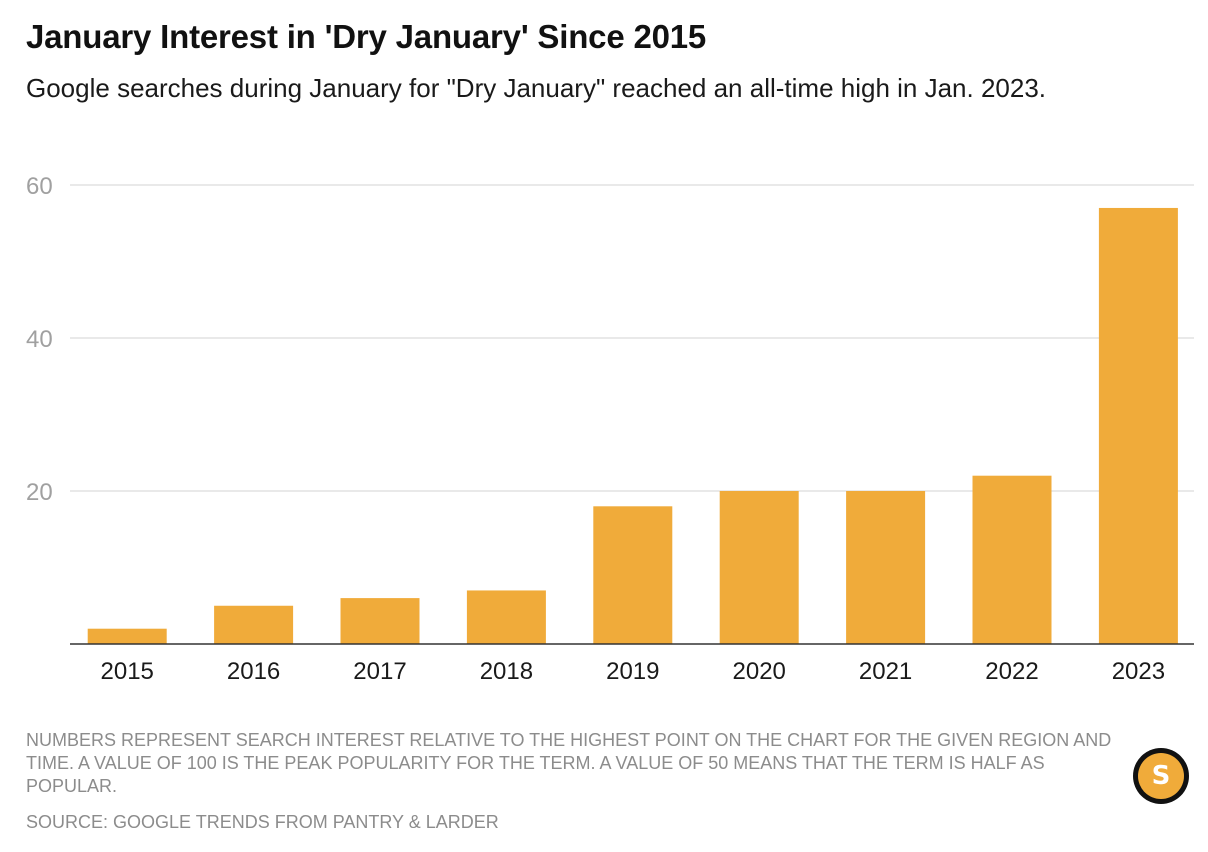  I want to click on x-tick-label: 2018, so click(506, 671).